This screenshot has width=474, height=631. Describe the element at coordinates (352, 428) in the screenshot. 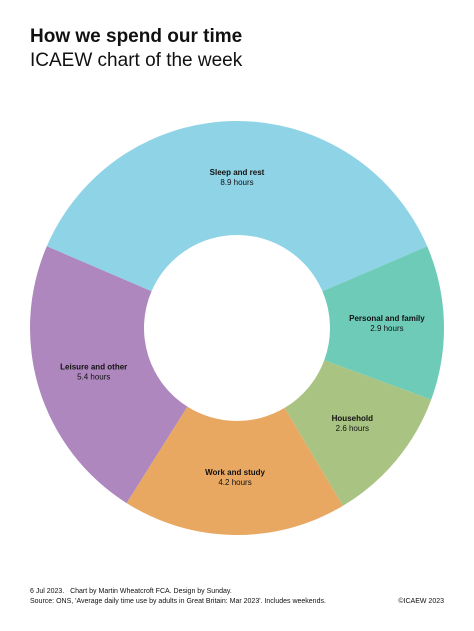

I see `value-label: 2.6 hours` at that location.